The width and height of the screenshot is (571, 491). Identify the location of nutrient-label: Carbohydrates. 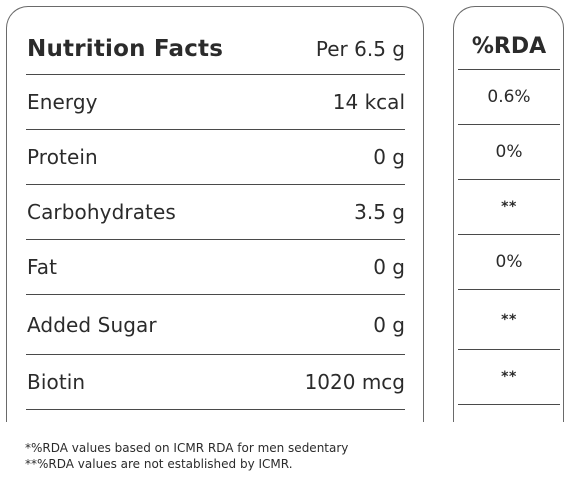
(101, 212).